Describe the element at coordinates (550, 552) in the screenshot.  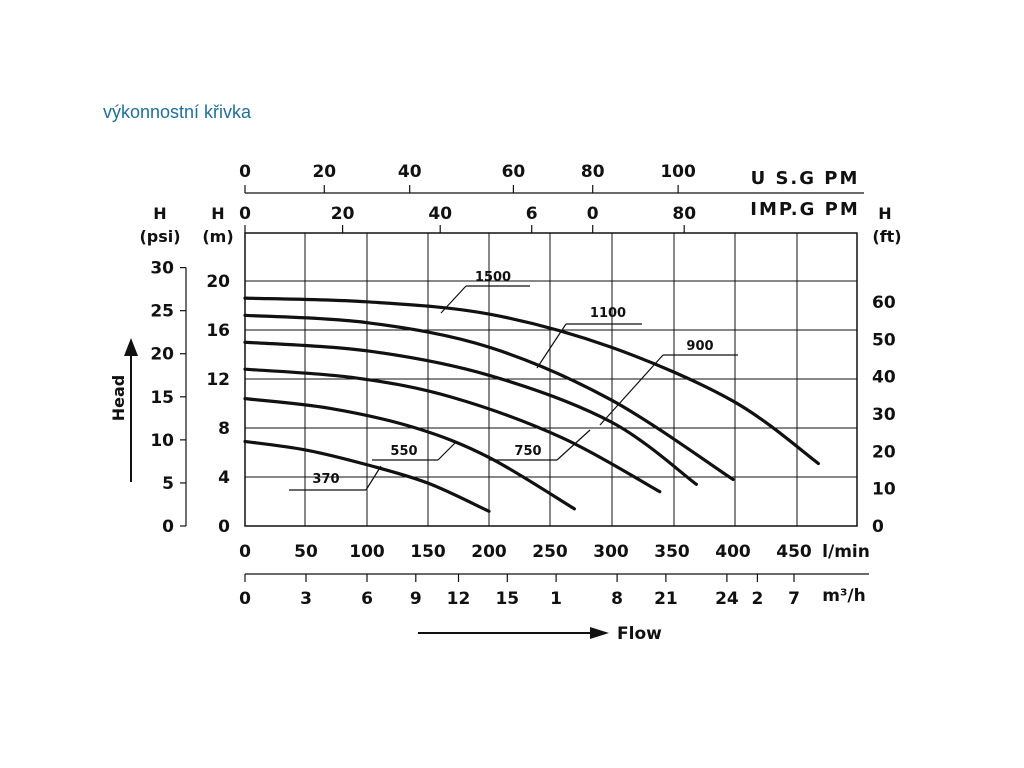
I see `tick-label-lmin: 250` at that location.